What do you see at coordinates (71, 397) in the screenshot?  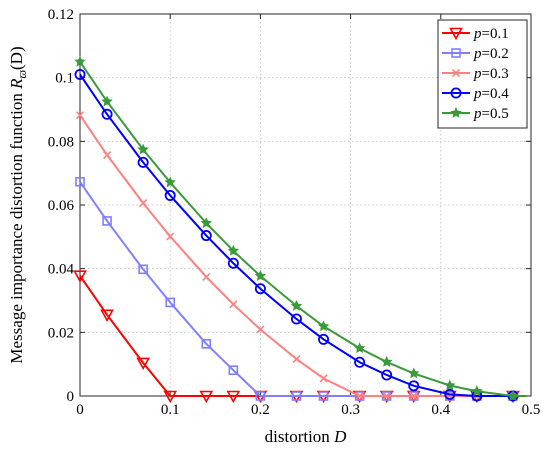 I see `y-tick-label: 0` at bounding box center [71, 397].